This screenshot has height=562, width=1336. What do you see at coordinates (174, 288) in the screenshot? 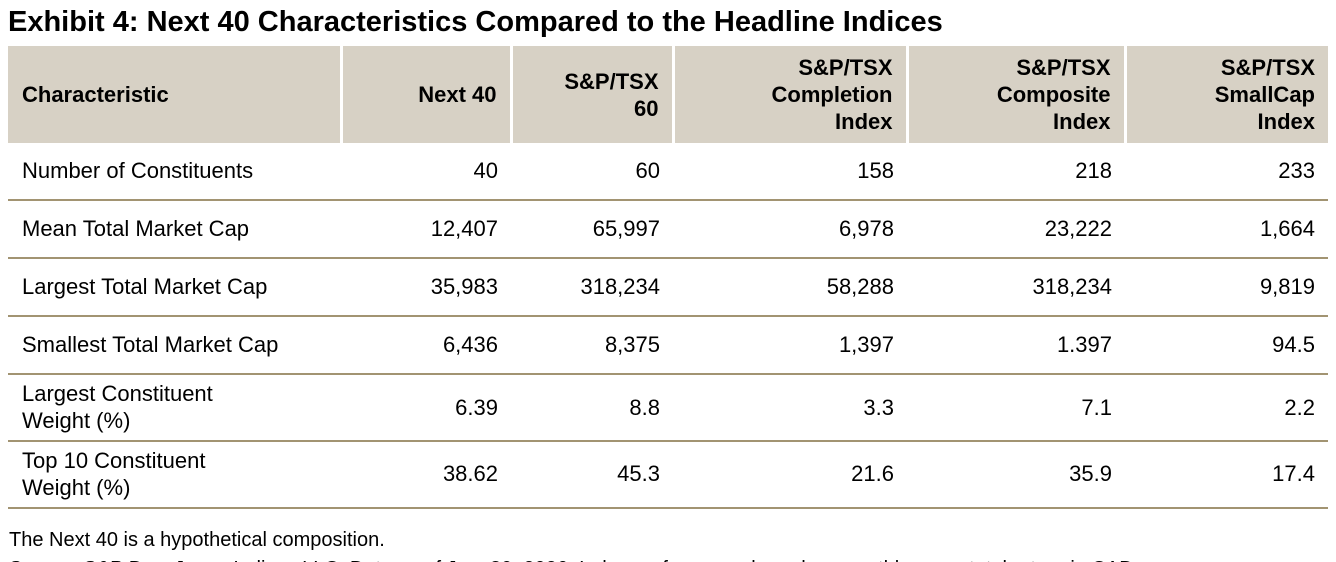
I see `row-label: Largest Total Market Cap` at bounding box center [174, 288].